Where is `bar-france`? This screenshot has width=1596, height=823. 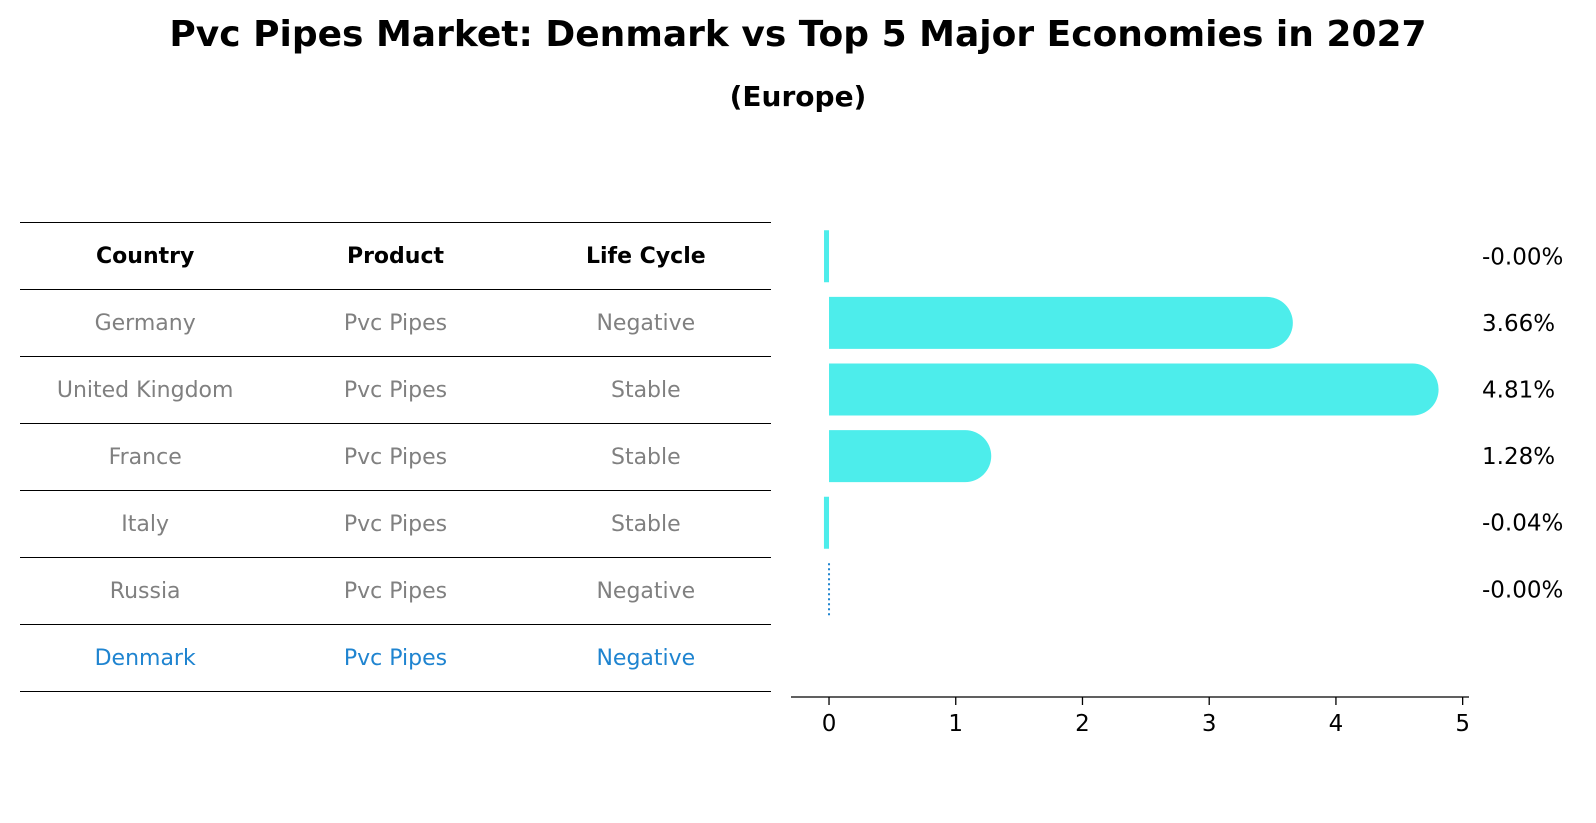 bar-france is located at coordinates (1134, 389).